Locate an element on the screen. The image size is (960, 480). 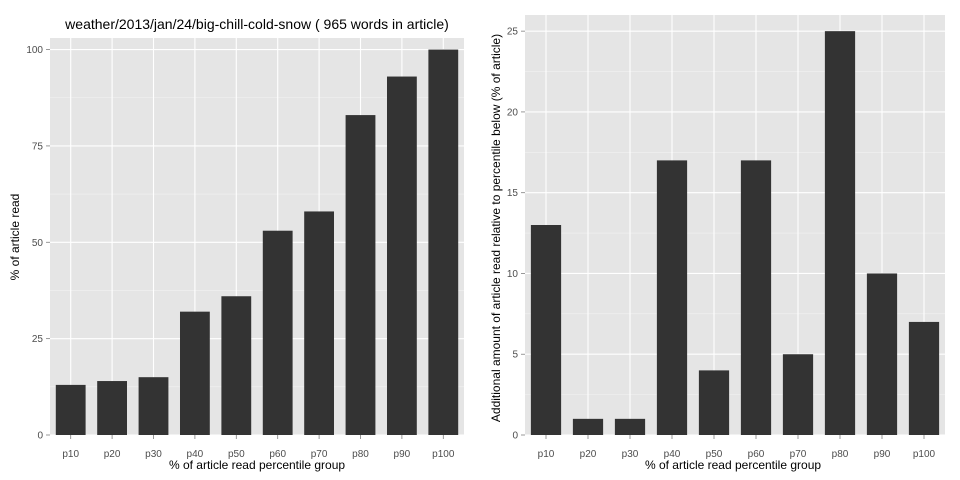
left-chart-y-tick-label: 0 is located at coordinates (40, 436).